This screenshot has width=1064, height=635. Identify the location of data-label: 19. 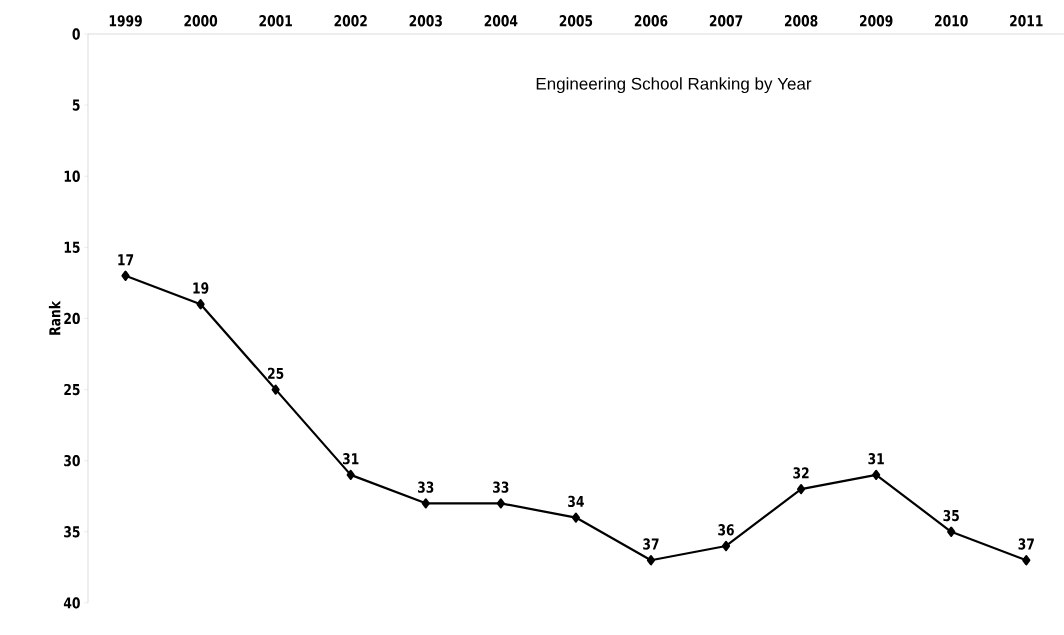
(201, 288).